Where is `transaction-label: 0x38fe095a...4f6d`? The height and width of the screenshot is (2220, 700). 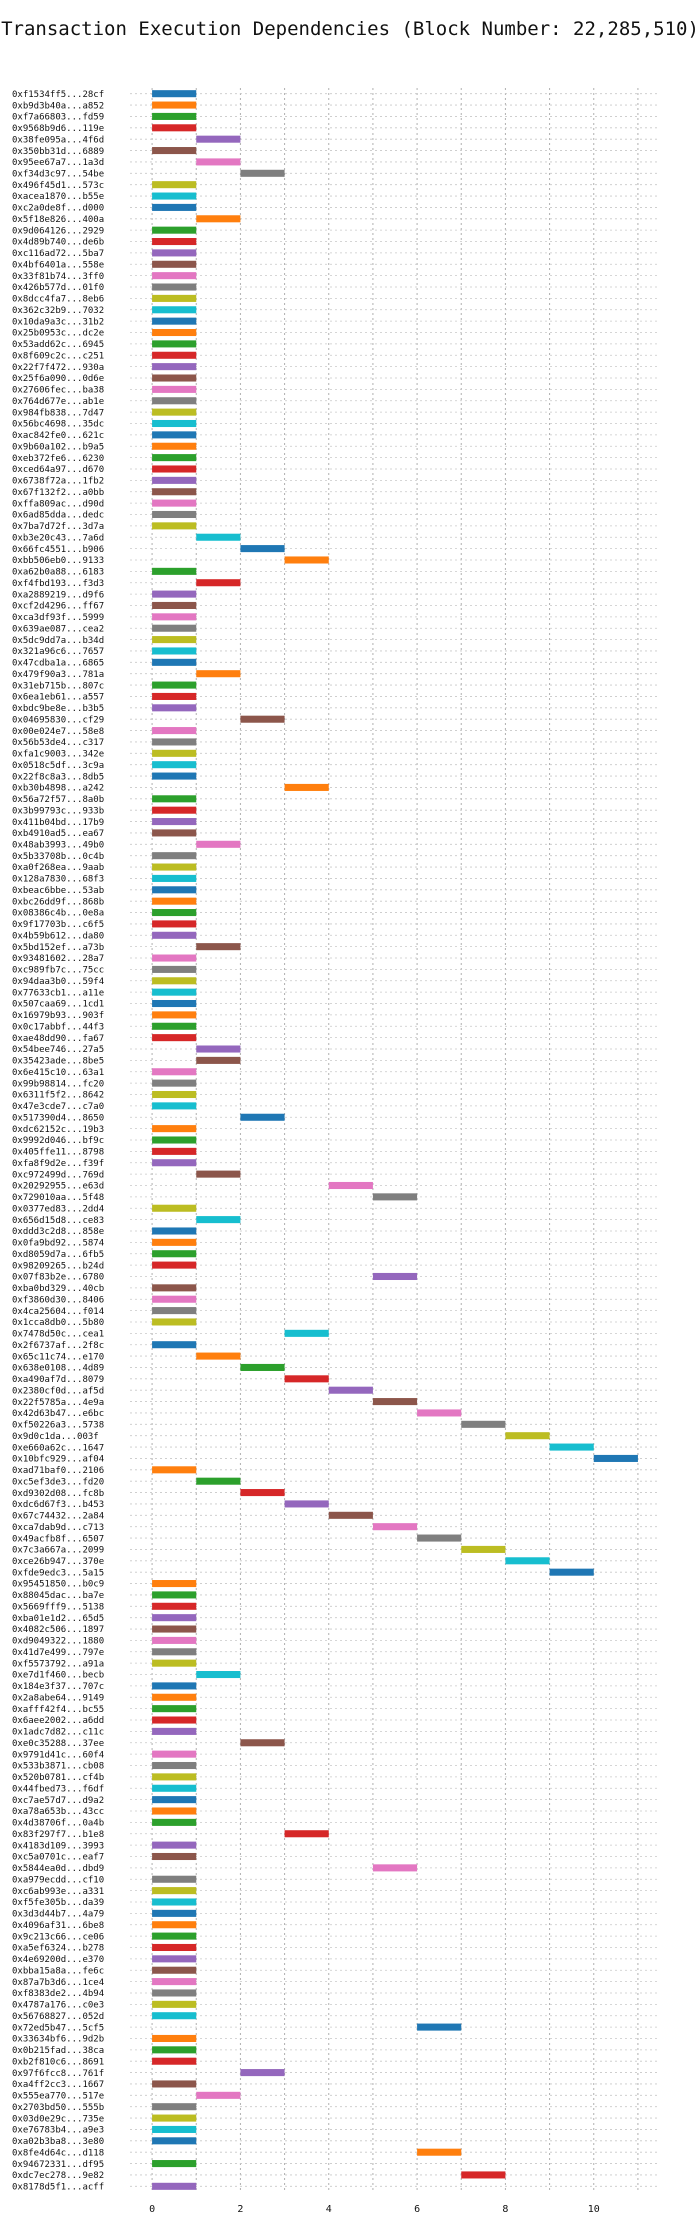 transaction-label: 0x38fe095a...4f6d is located at coordinates (58, 140).